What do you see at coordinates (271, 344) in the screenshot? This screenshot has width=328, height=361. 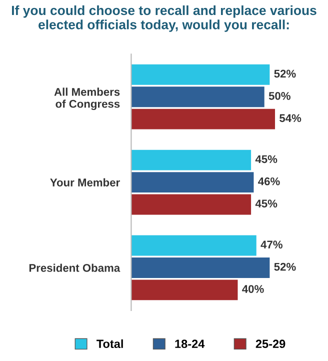 I see `legend-label: 25-29` at bounding box center [271, 344].